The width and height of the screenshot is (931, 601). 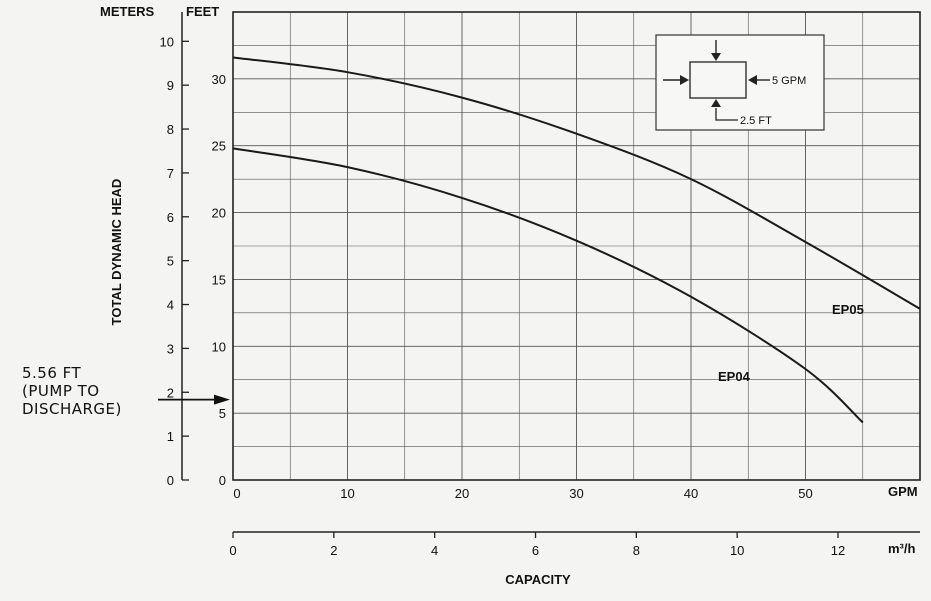 I want to click on feet-tick-label: 0, so click(x=222, y=480).